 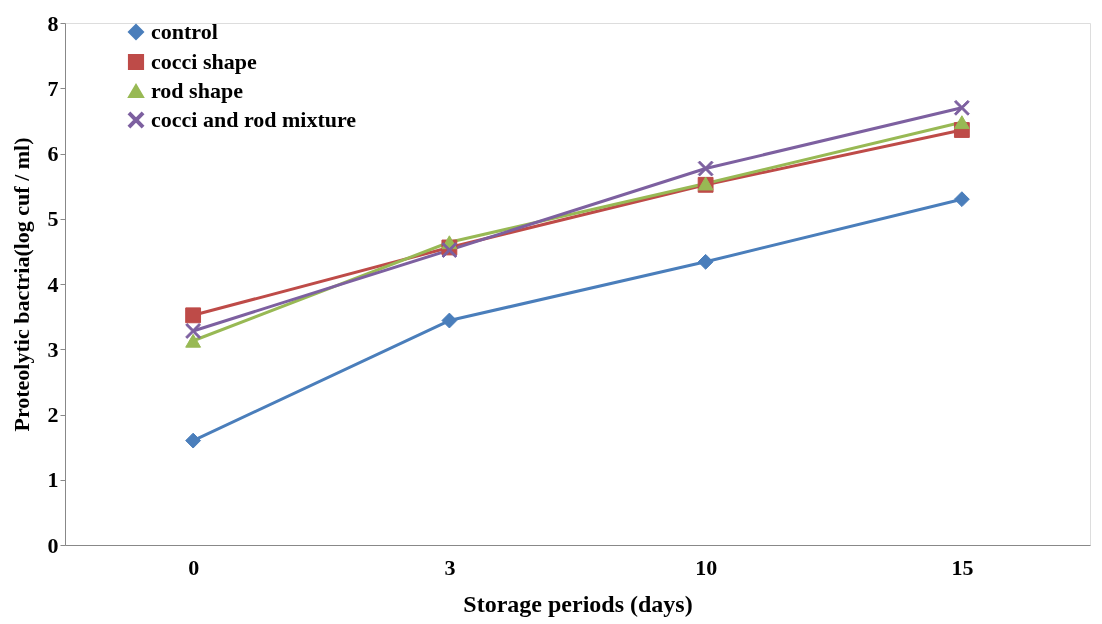 I want to click on legend-label: control, so click(x=184, y=31).